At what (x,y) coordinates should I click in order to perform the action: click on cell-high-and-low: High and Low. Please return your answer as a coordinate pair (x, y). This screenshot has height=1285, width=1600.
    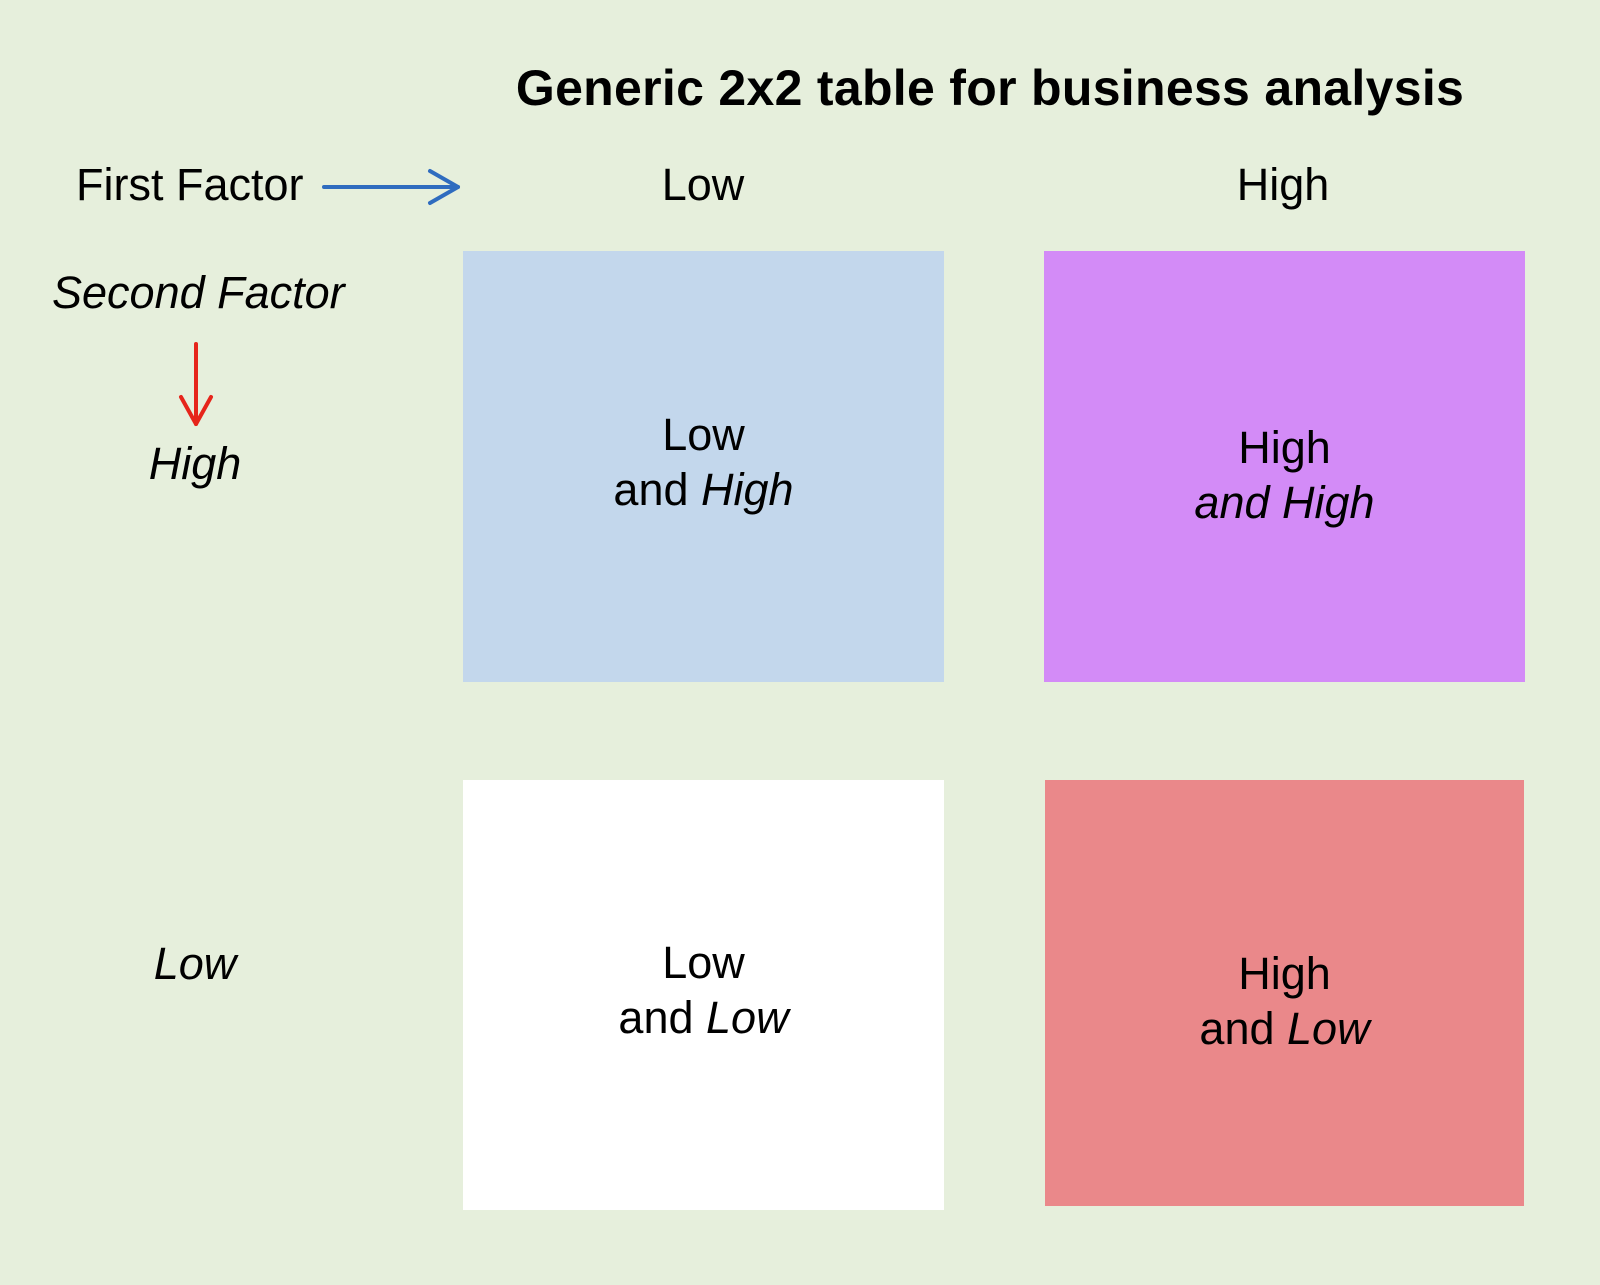
    Looking at the image, I should click on (1284, 993).